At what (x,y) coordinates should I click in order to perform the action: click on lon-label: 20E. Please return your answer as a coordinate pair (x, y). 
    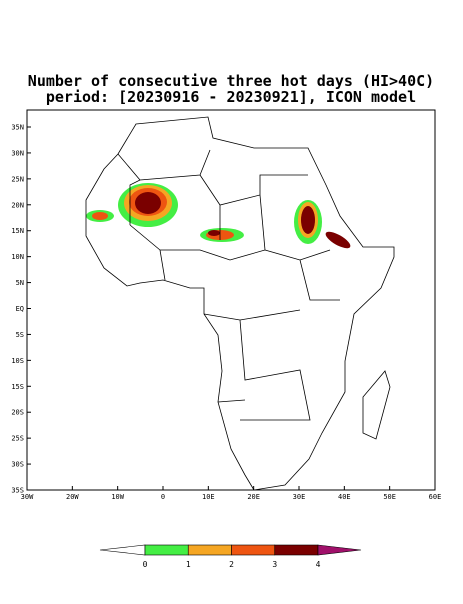
    Looking at the image, I should click on (253, 497).